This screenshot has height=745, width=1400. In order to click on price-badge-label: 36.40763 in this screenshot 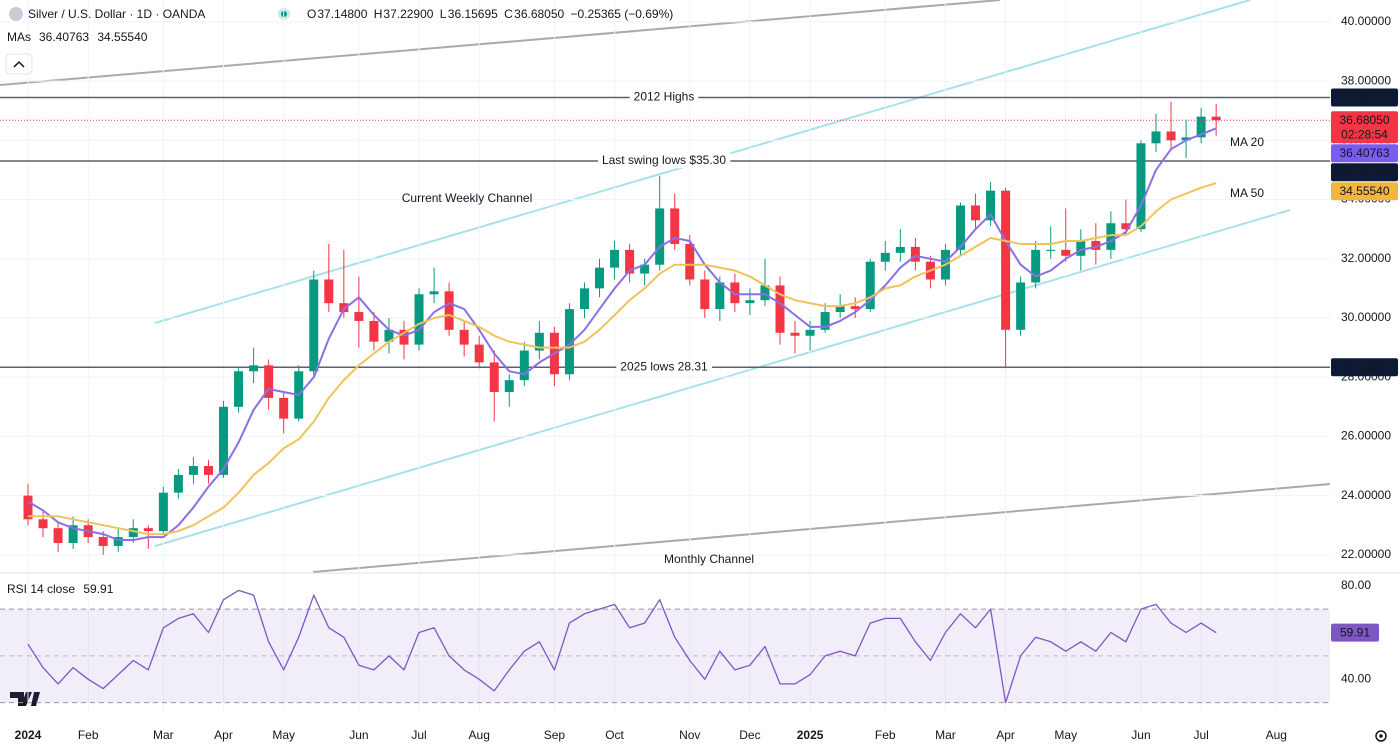, I will do `click(1364, 153)`.